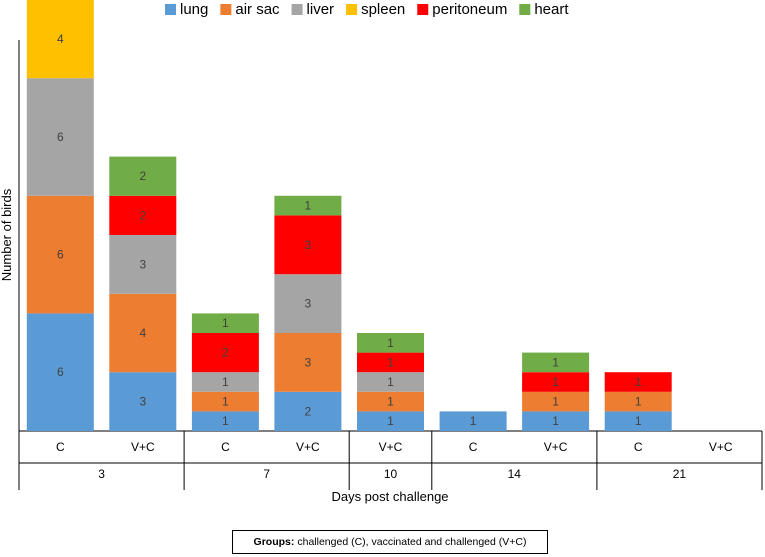 This screenshot has height=557, width=765. What do you see at coordinates (423, 9) in the screenshot?
I see `legend-swatch-peritoneum` at bounding box center [423, 9].